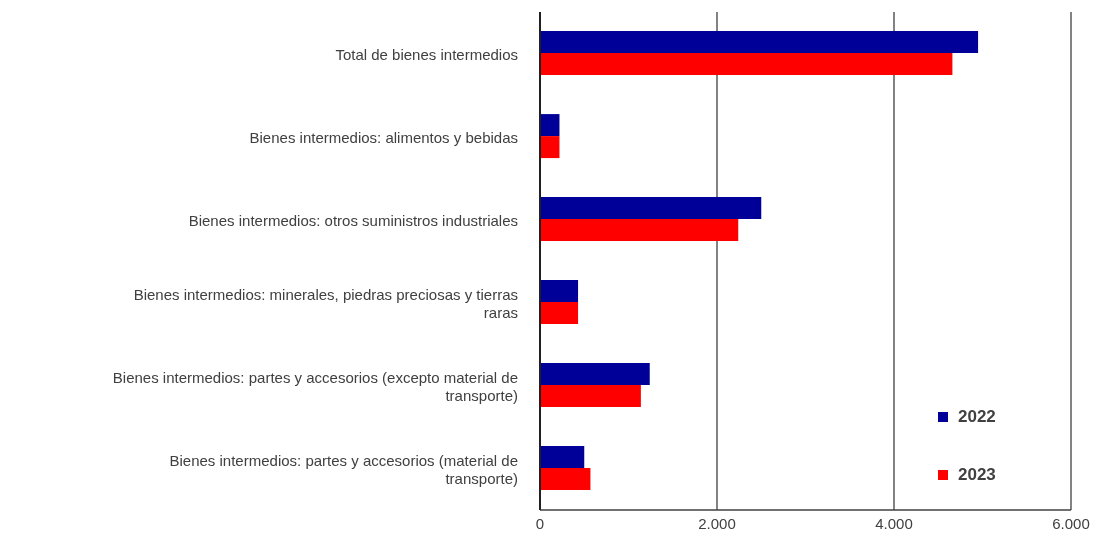 Image resolution: width=1099 pixels, height=539 pixels. Describe the element at coordinates (343, 468) in the screenshot. I see `y-tick-label: Bienes intermedios: partes y accesorios (material de transporte)` at that location.